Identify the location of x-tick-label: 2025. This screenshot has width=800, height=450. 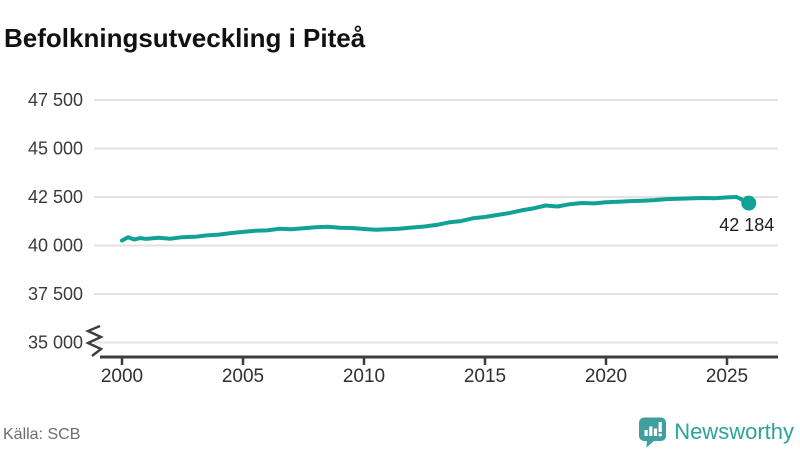
(727, 376).